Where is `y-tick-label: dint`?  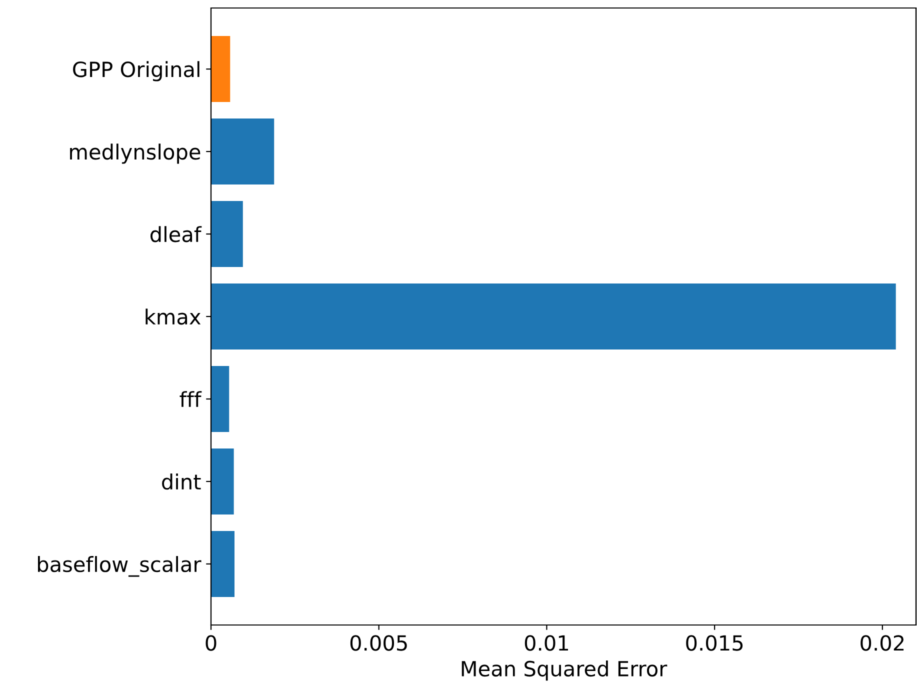
y-tick-label: dint is located at coordinates (181, 482).